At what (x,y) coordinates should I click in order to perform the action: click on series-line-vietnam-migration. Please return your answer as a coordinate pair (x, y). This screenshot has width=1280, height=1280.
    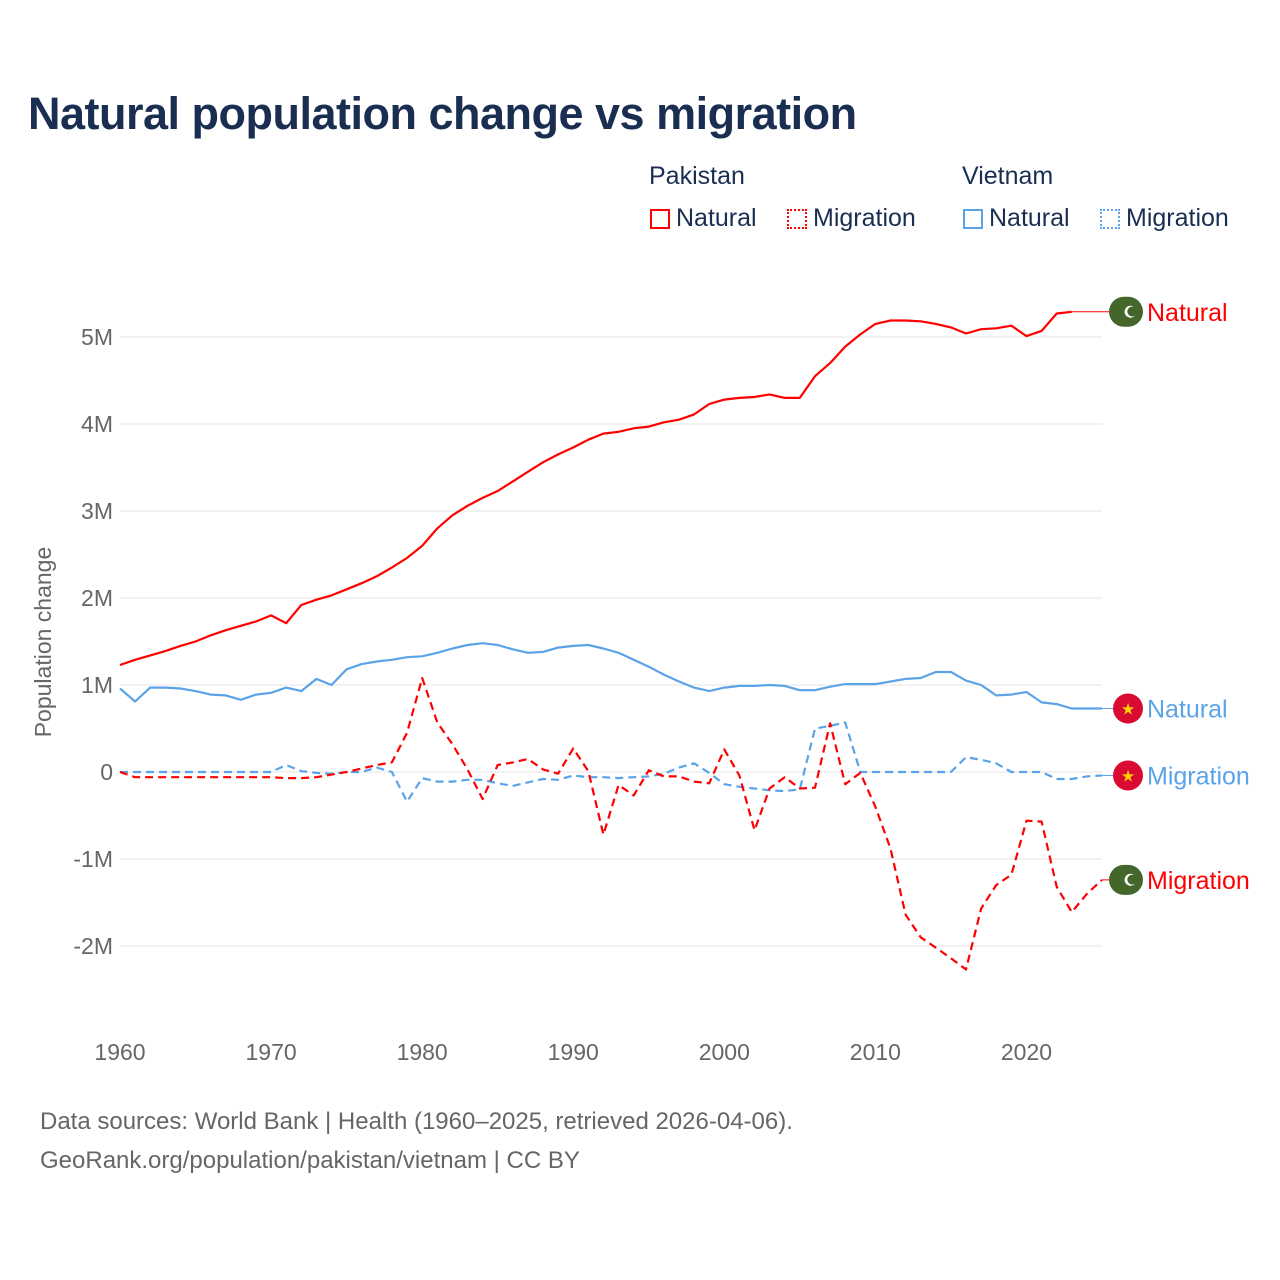
    Looking at the image, I should click on (611, 762).